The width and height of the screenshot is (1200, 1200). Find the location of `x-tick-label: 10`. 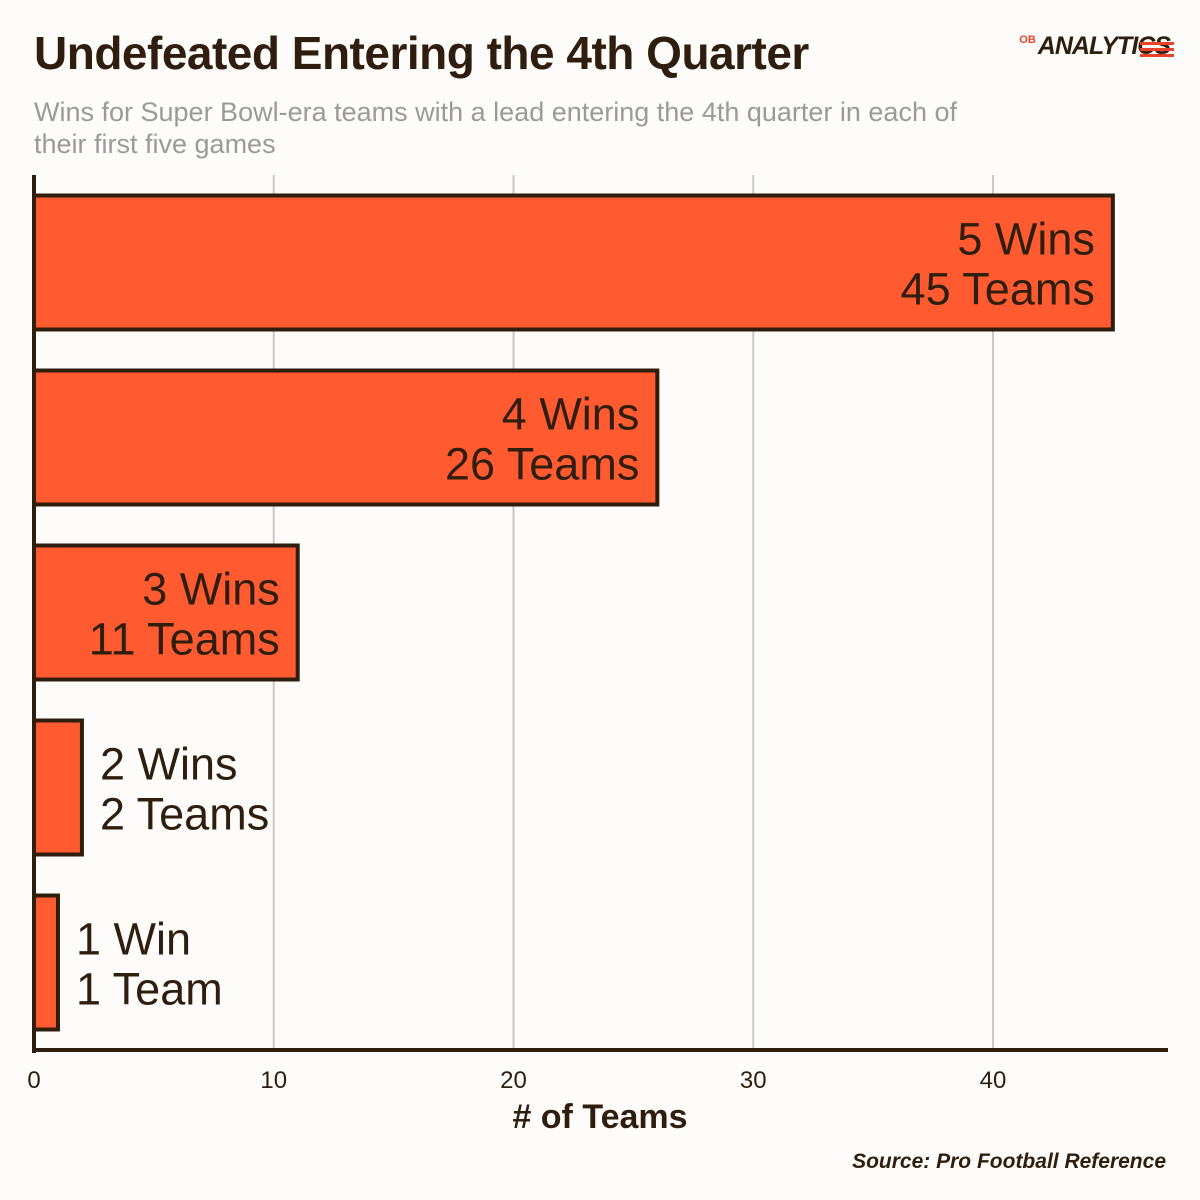

x-tick-label: 10 is located at coordinates (273, 1080).